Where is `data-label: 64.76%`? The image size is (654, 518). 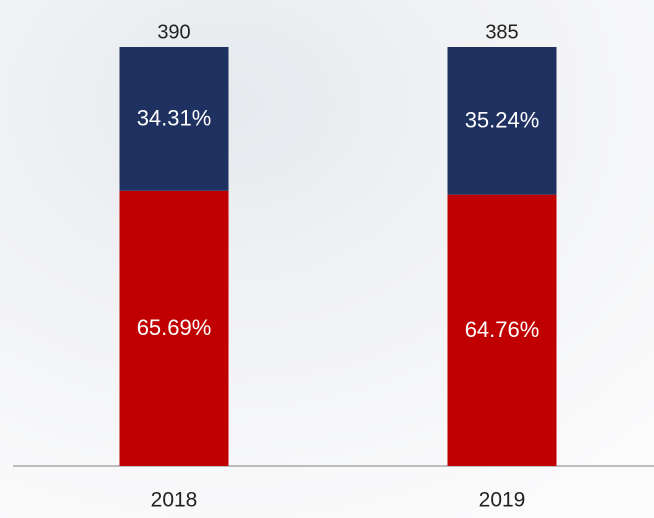
data-label: 64.76% is located at coordinates (502, 329).